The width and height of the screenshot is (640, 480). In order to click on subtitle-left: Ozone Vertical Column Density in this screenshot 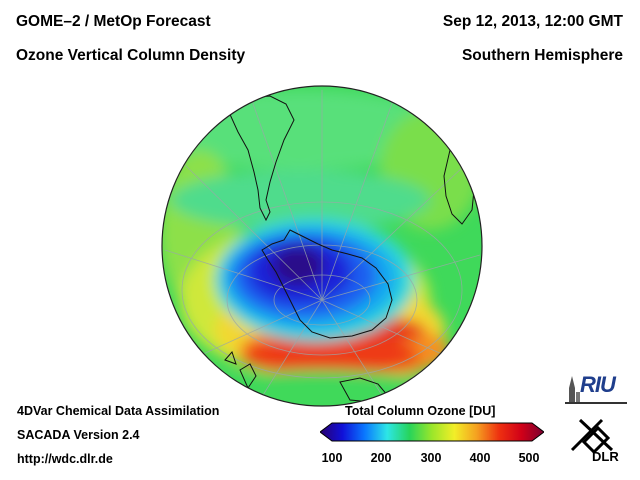, I will do `click(131, 55)`.